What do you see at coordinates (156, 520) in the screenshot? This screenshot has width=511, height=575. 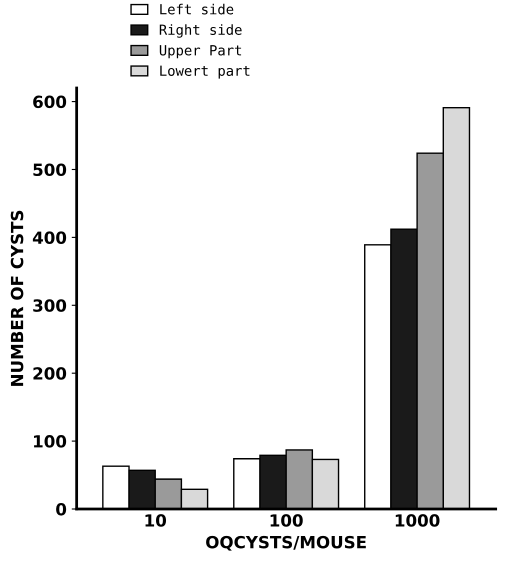 I see `x-tick-label: 10` at bounding box center [156, 520].